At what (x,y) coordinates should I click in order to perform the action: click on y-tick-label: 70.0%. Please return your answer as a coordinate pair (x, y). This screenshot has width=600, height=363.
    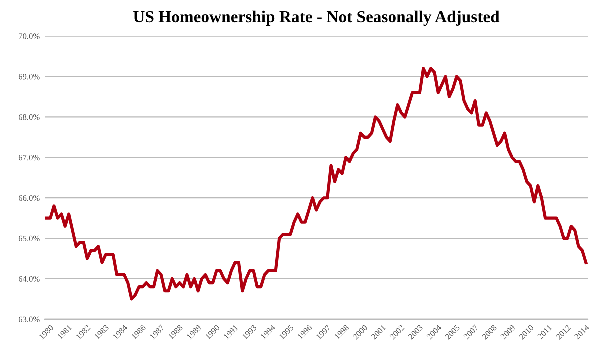
    Looking at the image, I should click on (29, 37).